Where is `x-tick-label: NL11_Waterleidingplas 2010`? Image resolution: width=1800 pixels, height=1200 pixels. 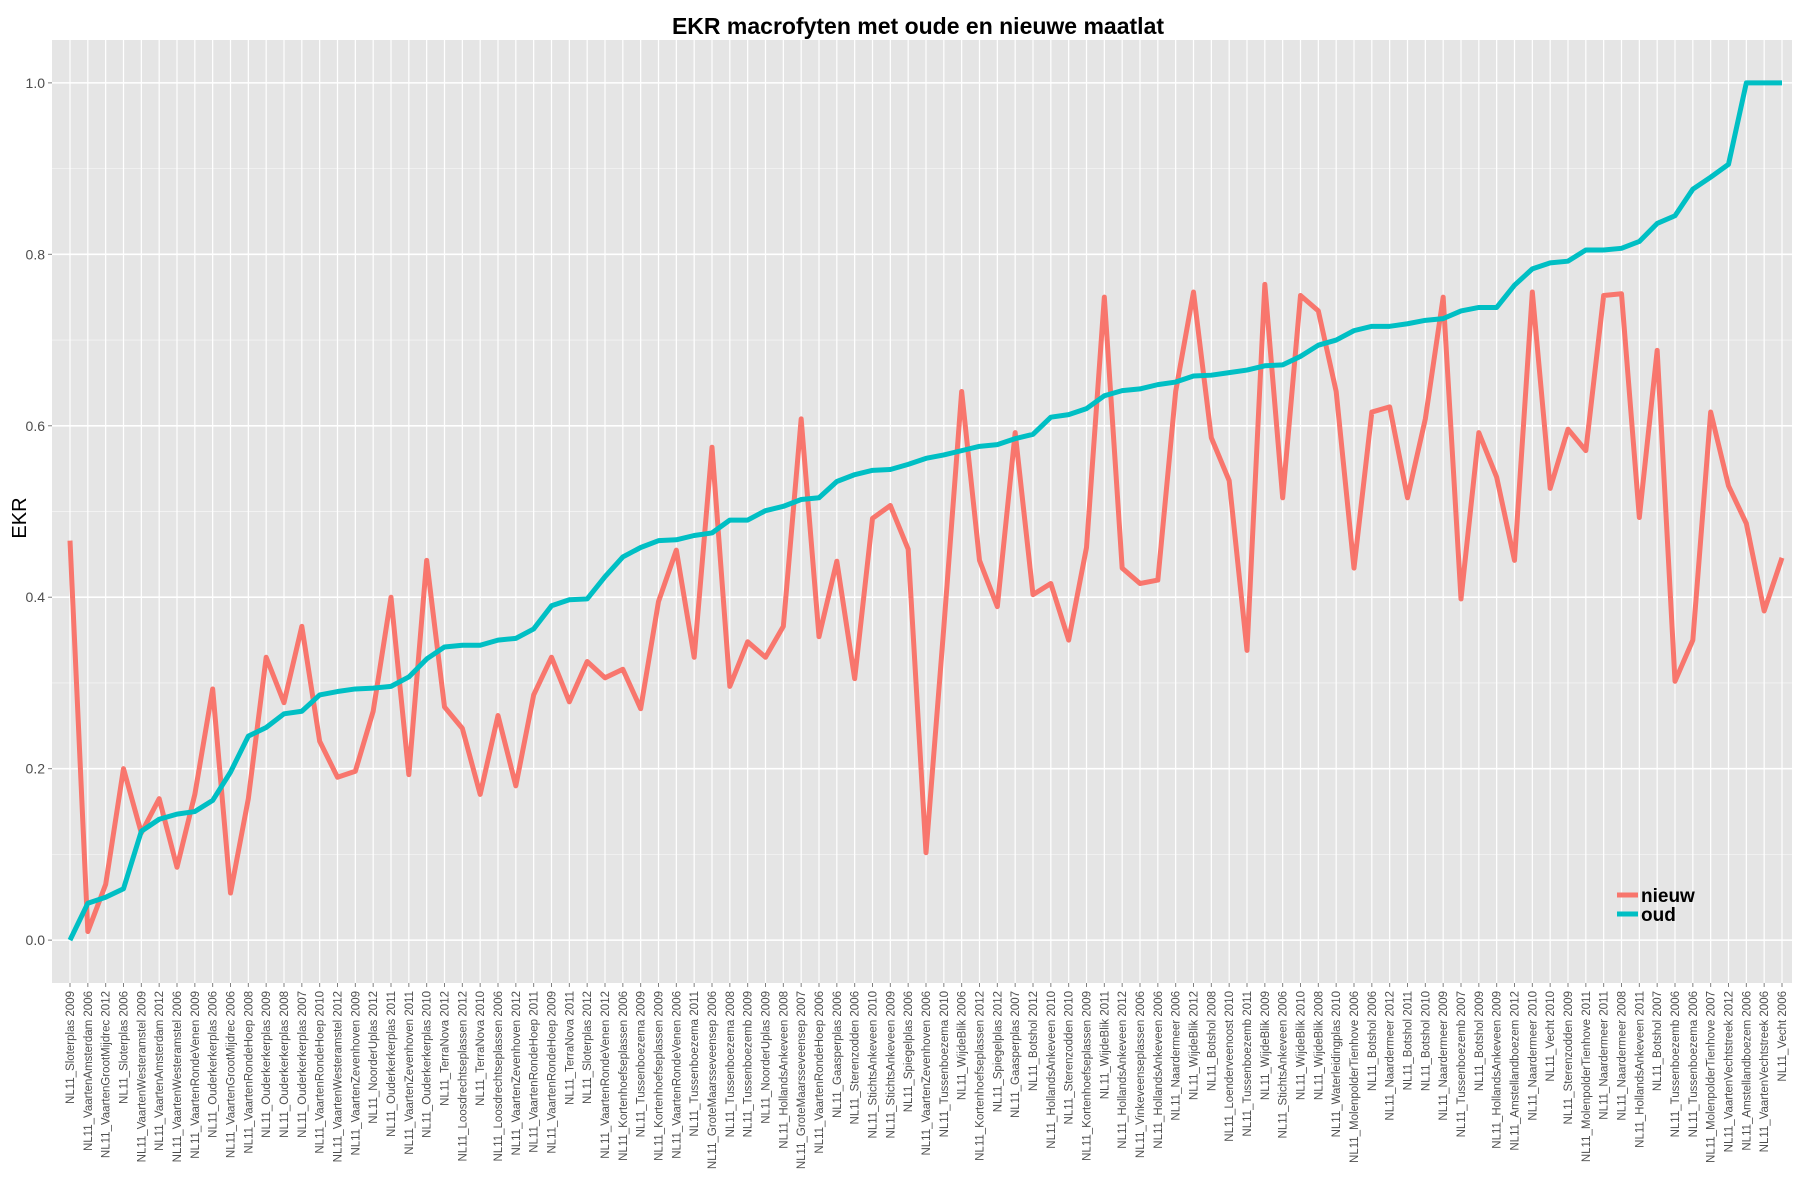
x-tick-label: NL11_Waterleidingplas 2010 is located at coordinates (1337, 1064).